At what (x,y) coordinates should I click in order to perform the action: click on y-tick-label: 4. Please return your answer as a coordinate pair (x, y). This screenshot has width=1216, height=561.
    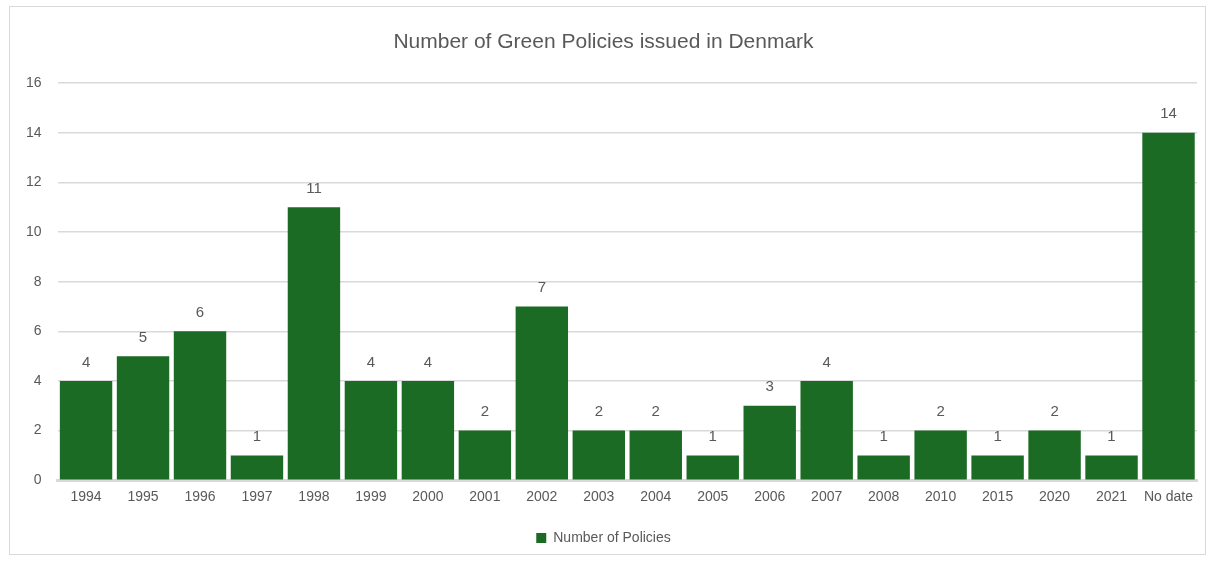
    Looking at the image, I should click on (37, 379).